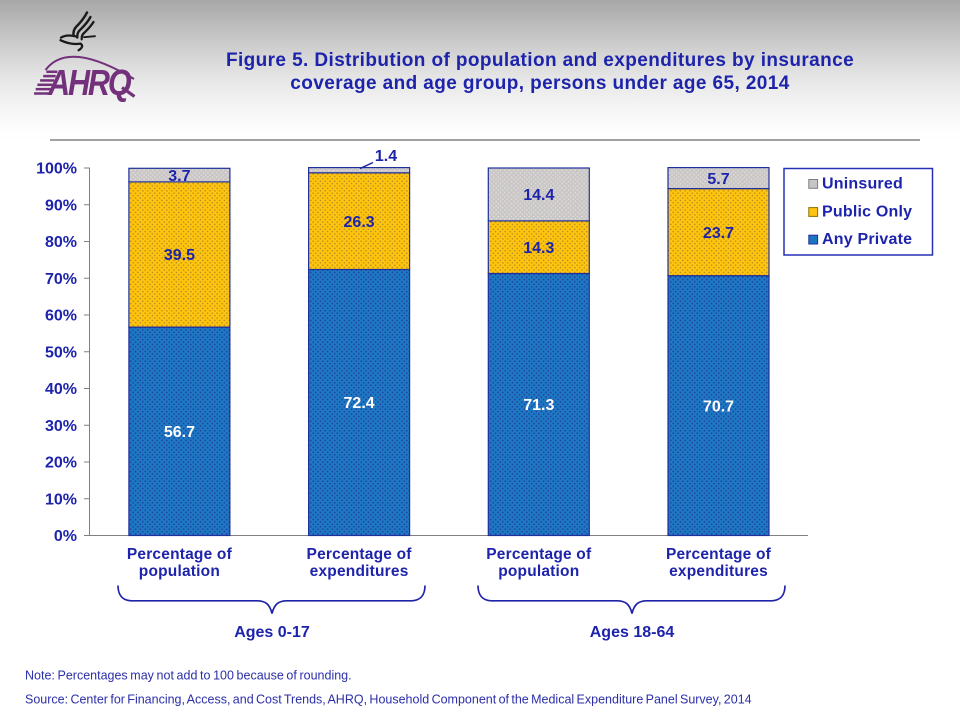  What do you see at coordinates (61, 389) in the screenshot?
I see `svg-text: 40%` at bounding box center [61, 389].